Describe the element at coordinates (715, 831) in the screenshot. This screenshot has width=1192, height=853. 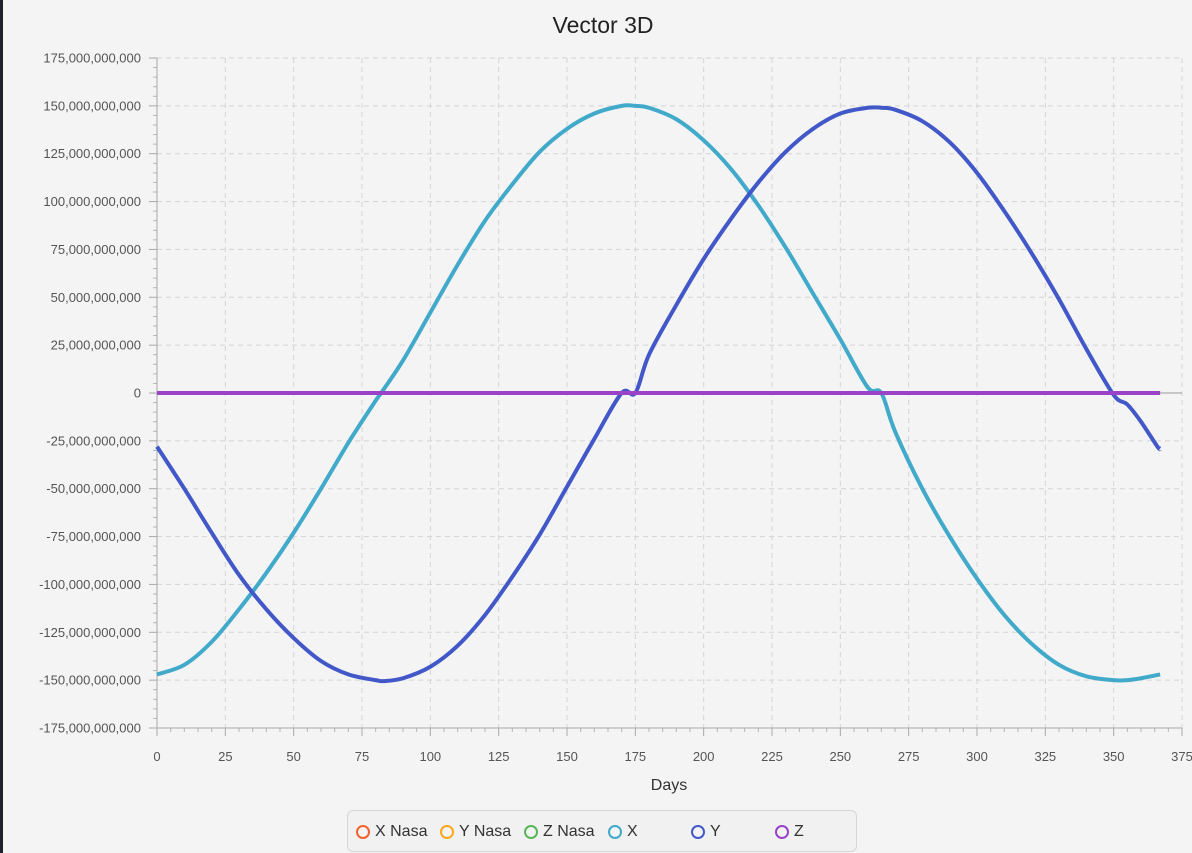
I see `legend-label-y: Y` at that location.